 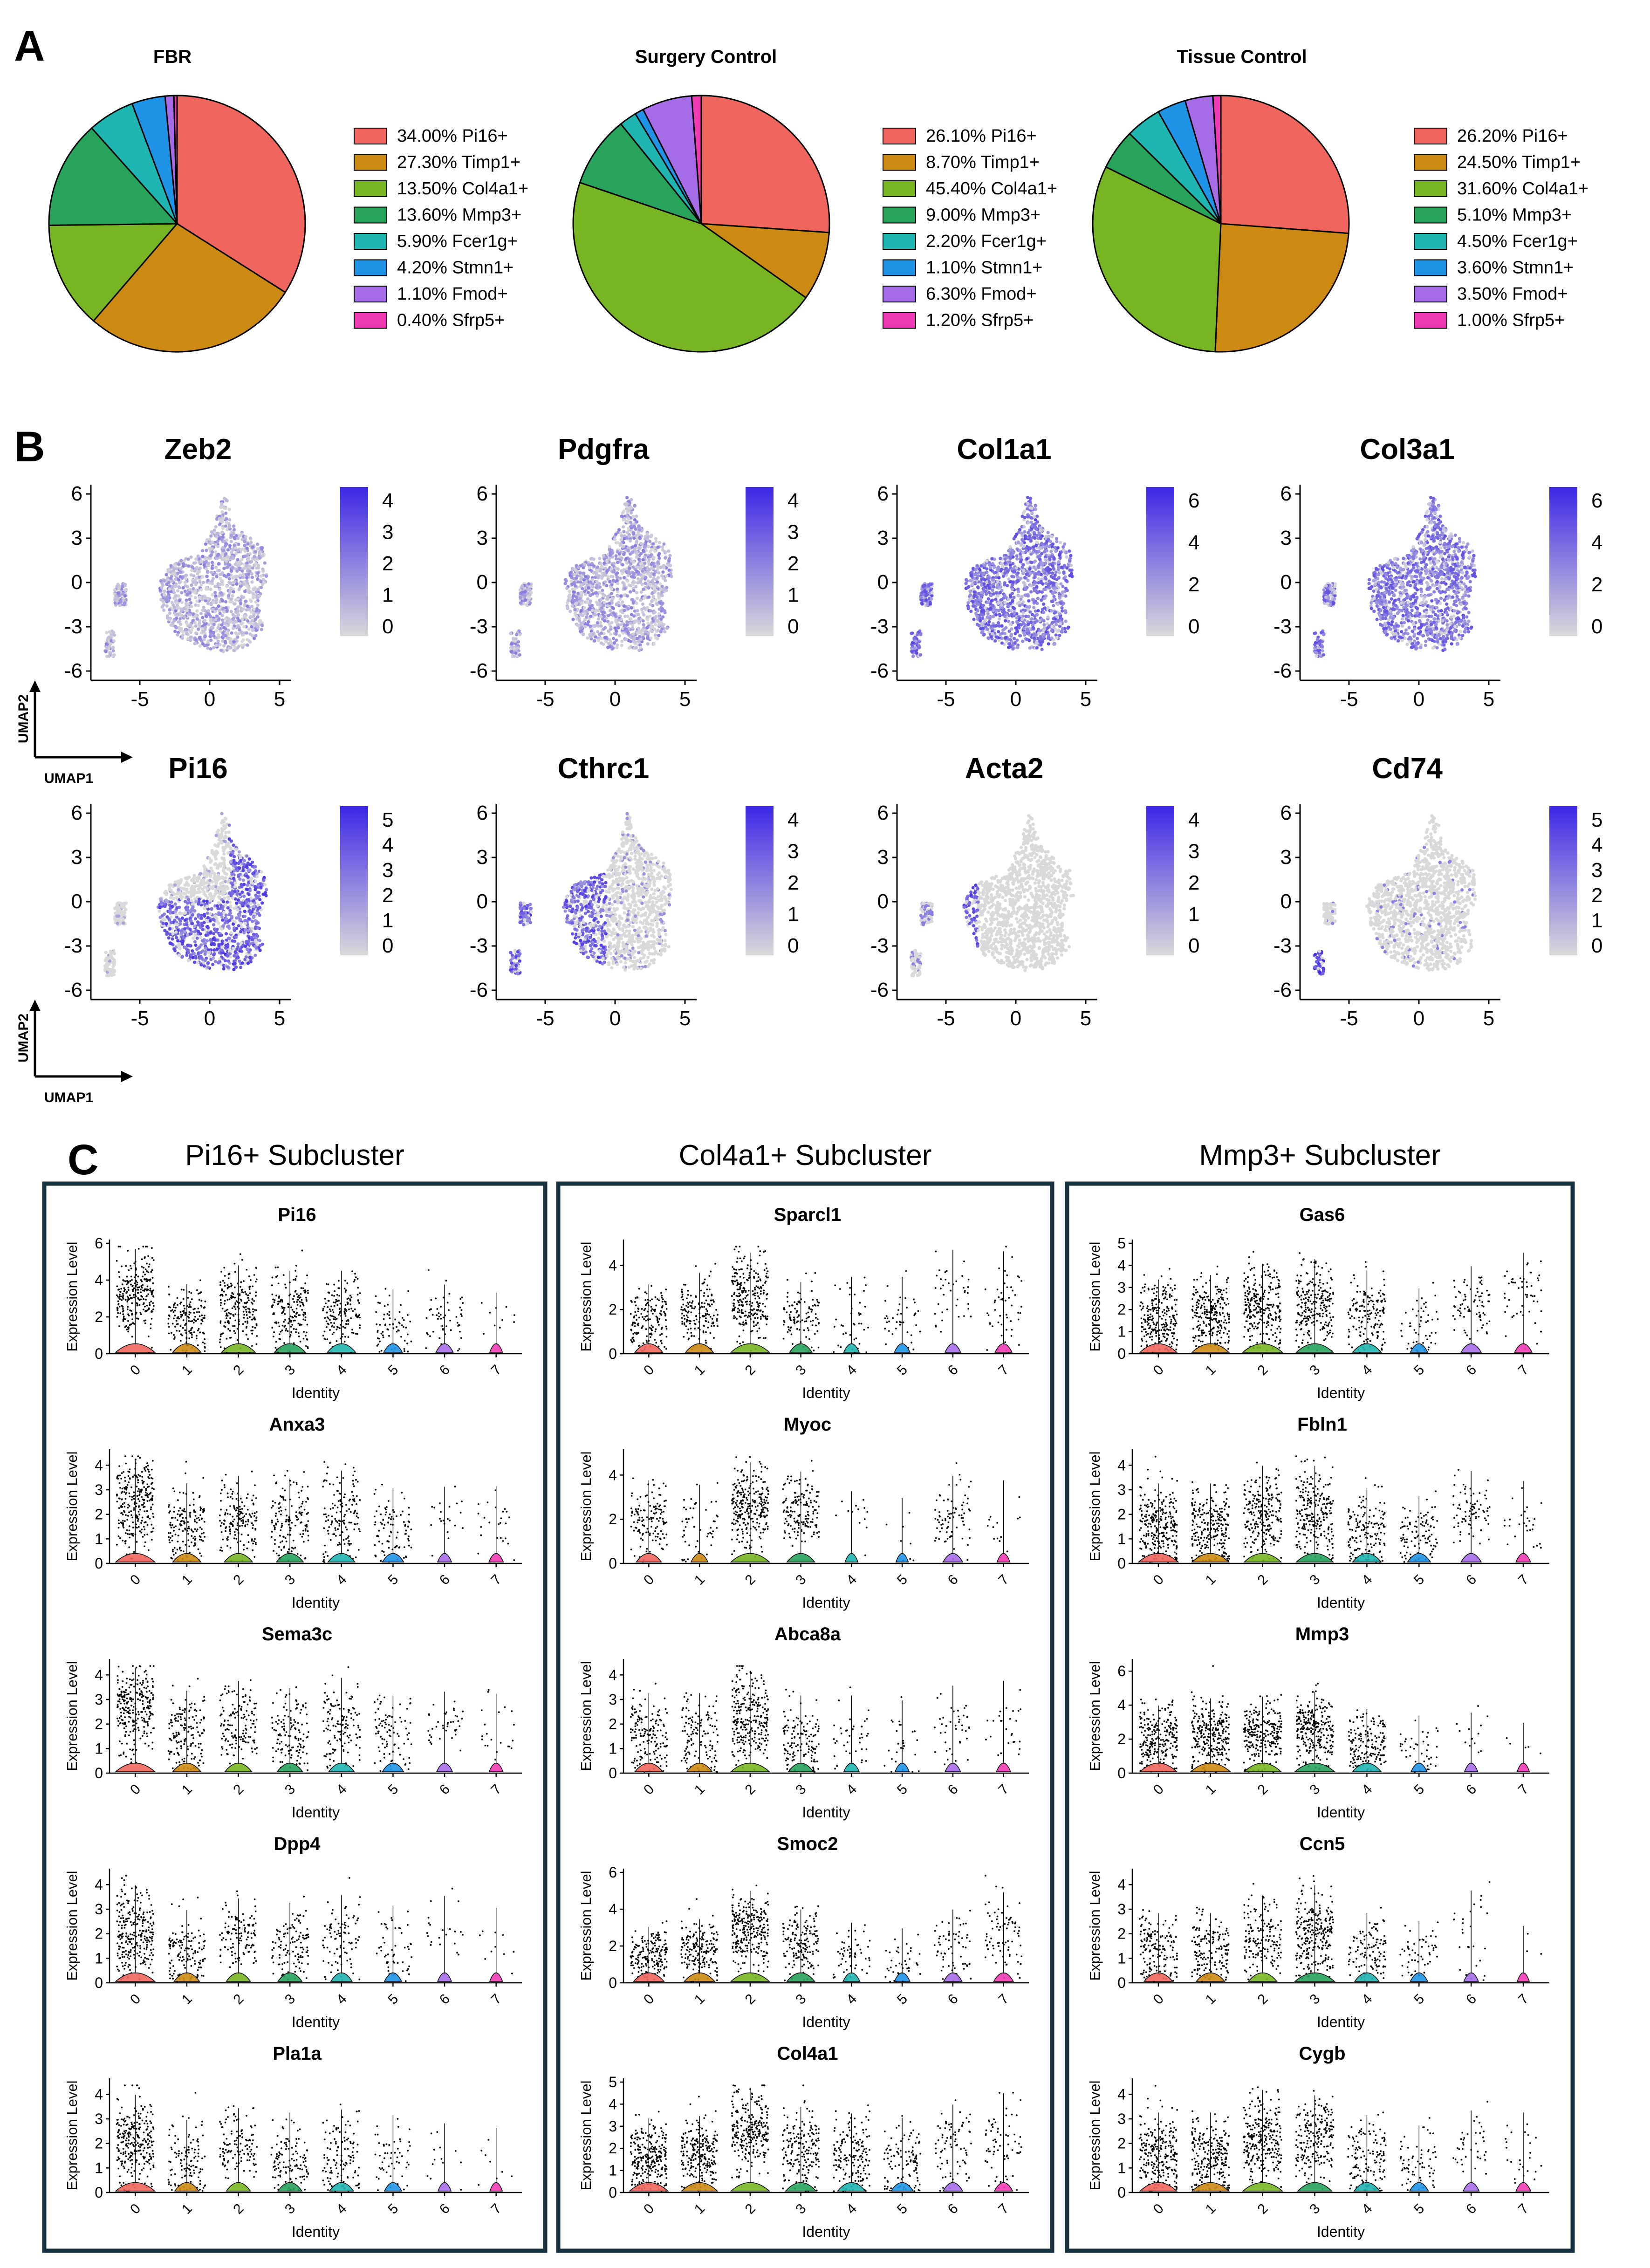 What do you see at coordinates (899, 321) in the screenshot?
I see `legend-swatch` at bounding box center [899, 321].